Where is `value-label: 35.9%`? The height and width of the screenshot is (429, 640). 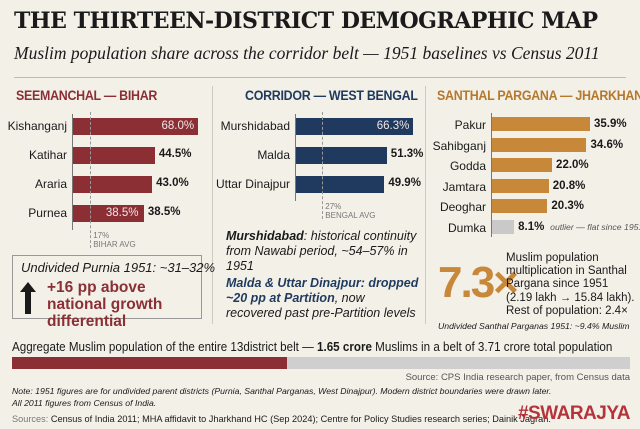 value-label: 35.9% is located at coordinates (610, 124).